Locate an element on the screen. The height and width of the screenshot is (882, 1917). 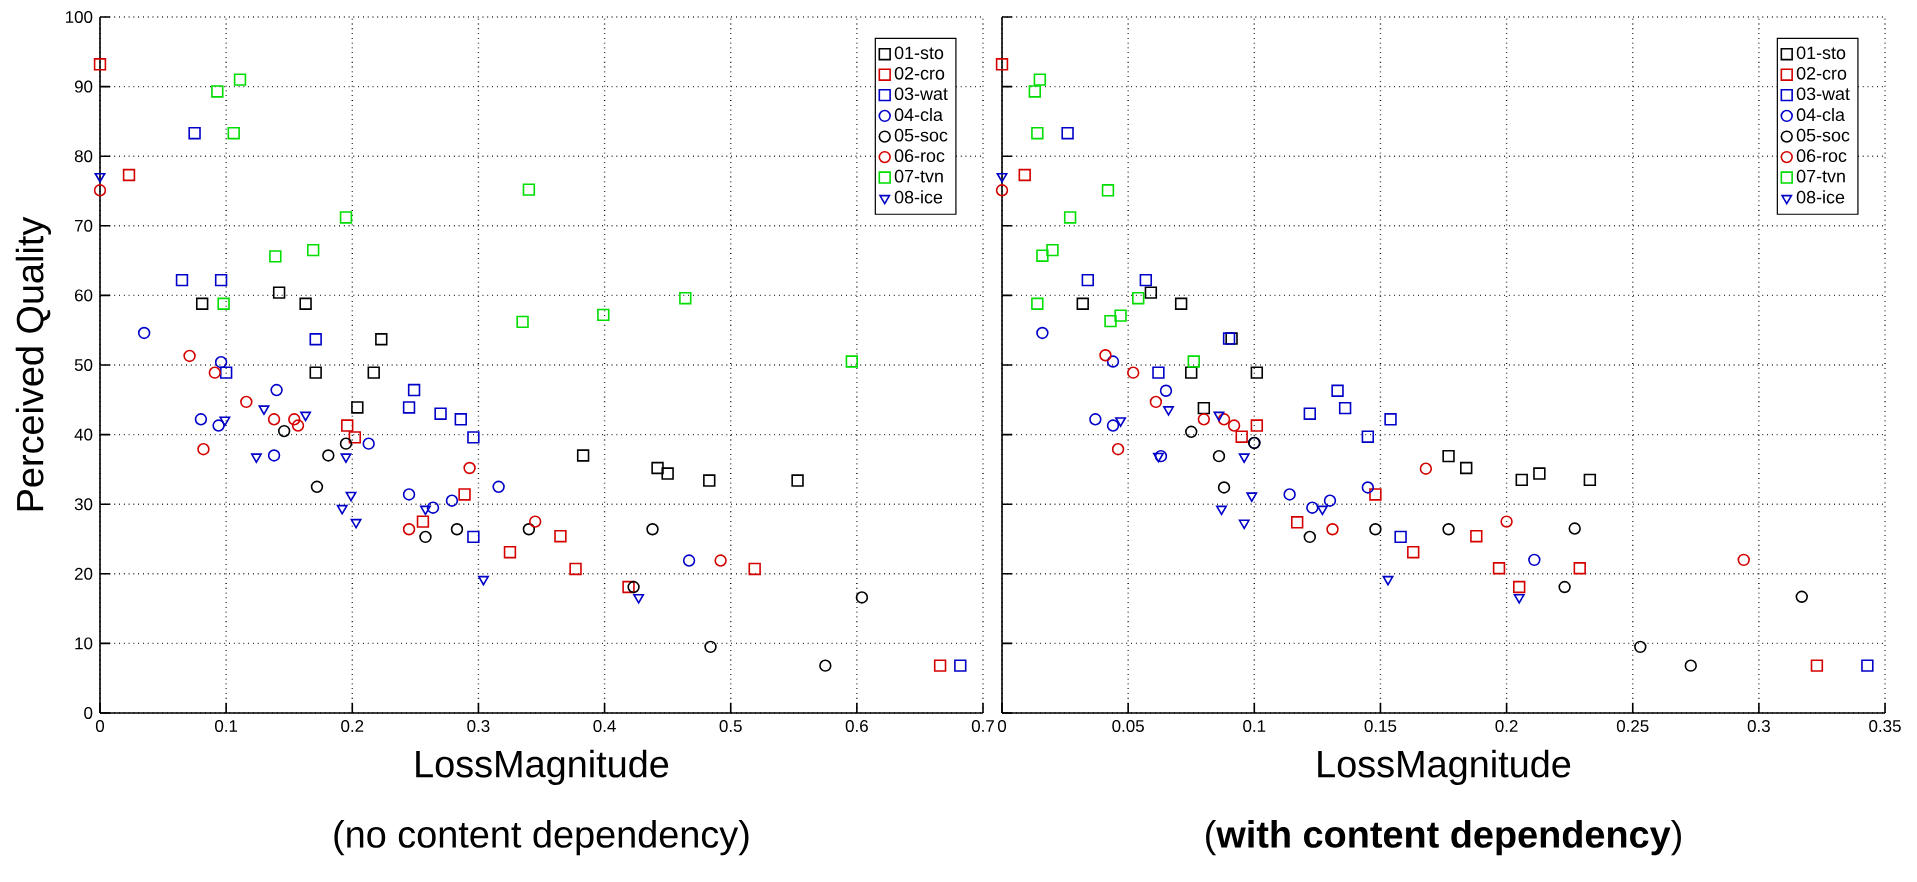
y-tick-label: 90 is located at coordinates (83, 86).